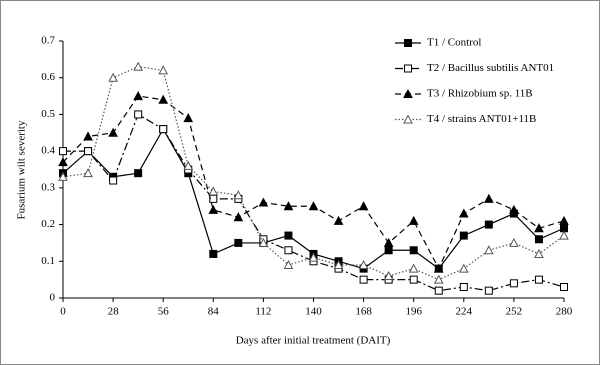  Describe the element at coordinates (164, 312) in the screenshot. I see `x-tick-label: 56` at that location.